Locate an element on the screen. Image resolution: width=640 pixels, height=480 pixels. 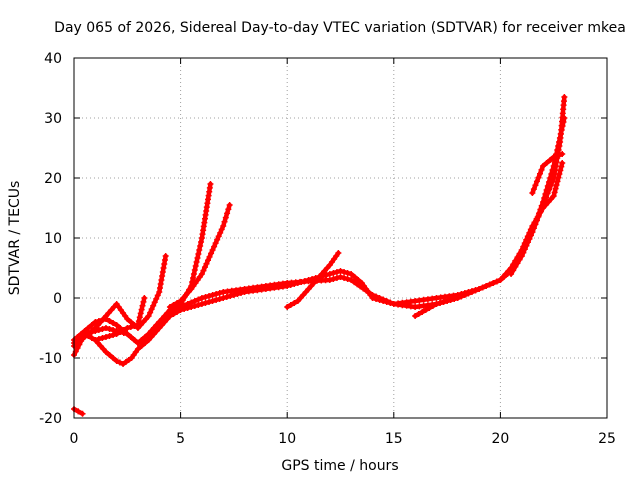
x-tick-label: 5 is located at coordinates (180, 439).